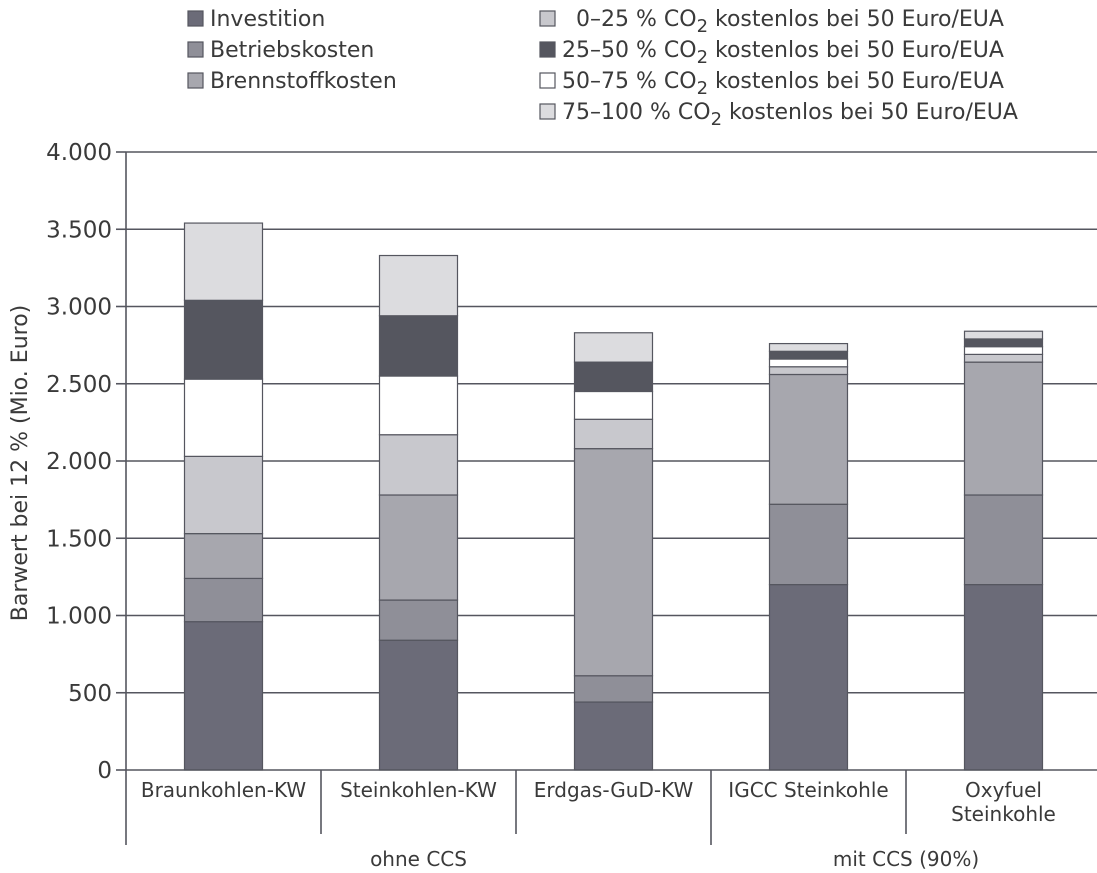 This screenshot has height=873, width=1097. I want to click on y-tick-label: 4.000, so click(79, 153).